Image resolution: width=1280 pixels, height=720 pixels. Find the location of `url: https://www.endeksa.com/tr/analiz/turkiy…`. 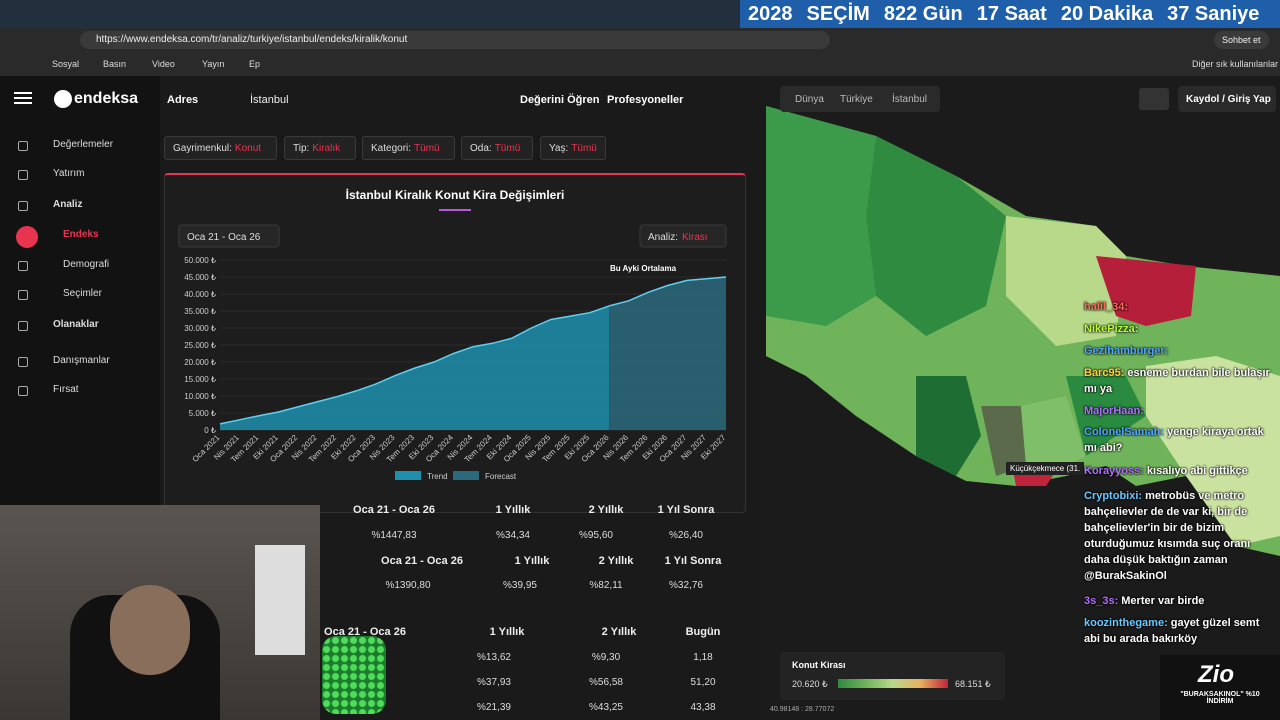

url: https://www.endeksa.com/tr/analiz/turkiy… is located at coordinates (455, 40).